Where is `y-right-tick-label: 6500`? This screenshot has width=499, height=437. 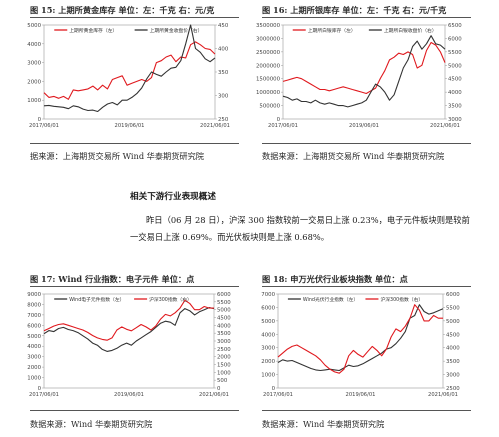 y-right-tick-label: 6500 is located at coordinates (455, 26).